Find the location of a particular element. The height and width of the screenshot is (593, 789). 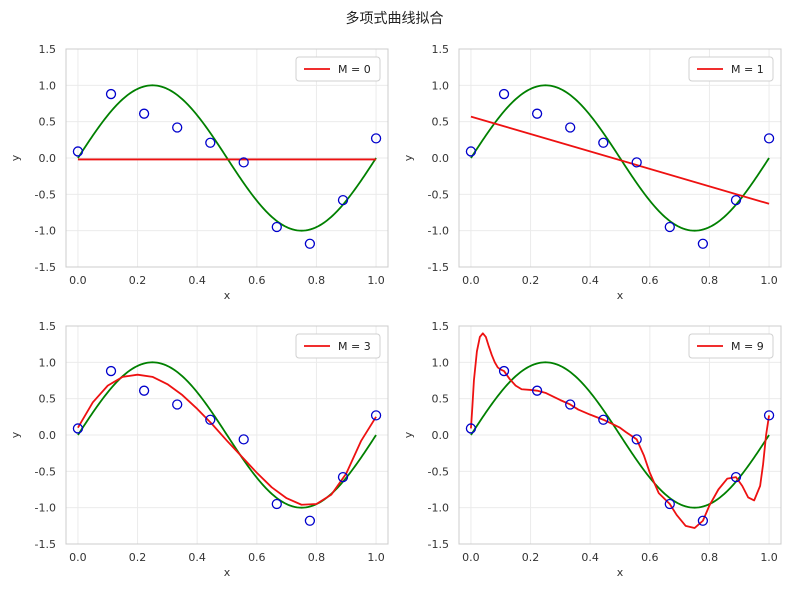

legend-label: M = 1 is located at coordinates (747, 69).